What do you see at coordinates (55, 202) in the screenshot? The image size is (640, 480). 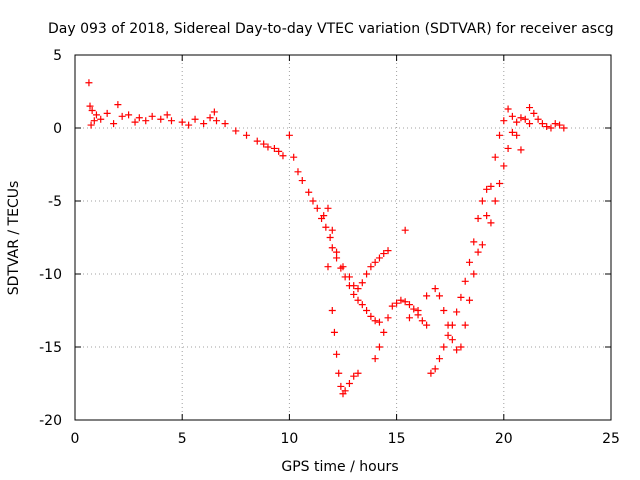 I see `y-tick-label: -5` at bounding box center [55, 202].